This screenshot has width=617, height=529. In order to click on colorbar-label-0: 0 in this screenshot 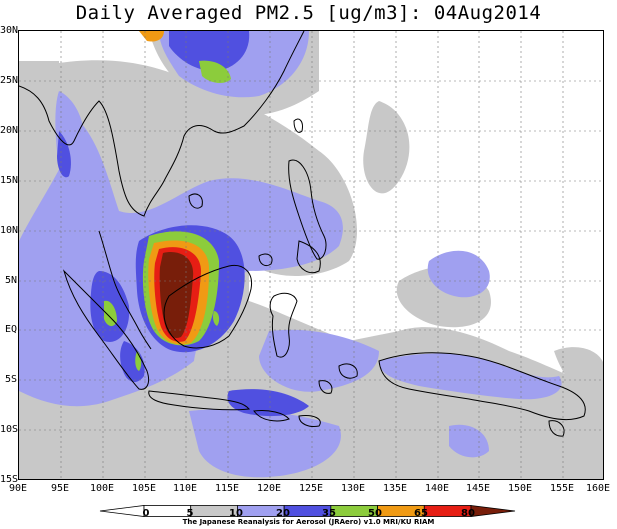, I will do `click(146, 513)`.